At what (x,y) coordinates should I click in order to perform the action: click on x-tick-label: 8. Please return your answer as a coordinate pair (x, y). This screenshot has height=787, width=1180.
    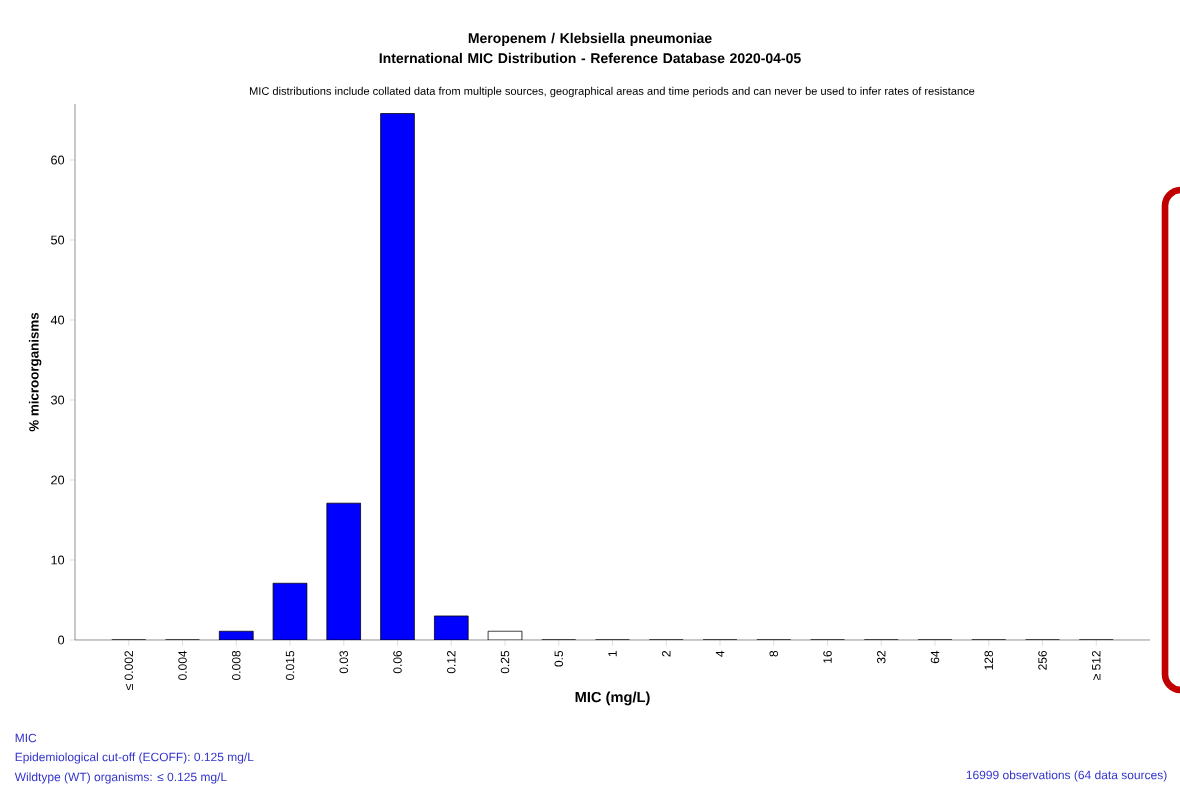
    Looking at the image, I should click on (774, 653).